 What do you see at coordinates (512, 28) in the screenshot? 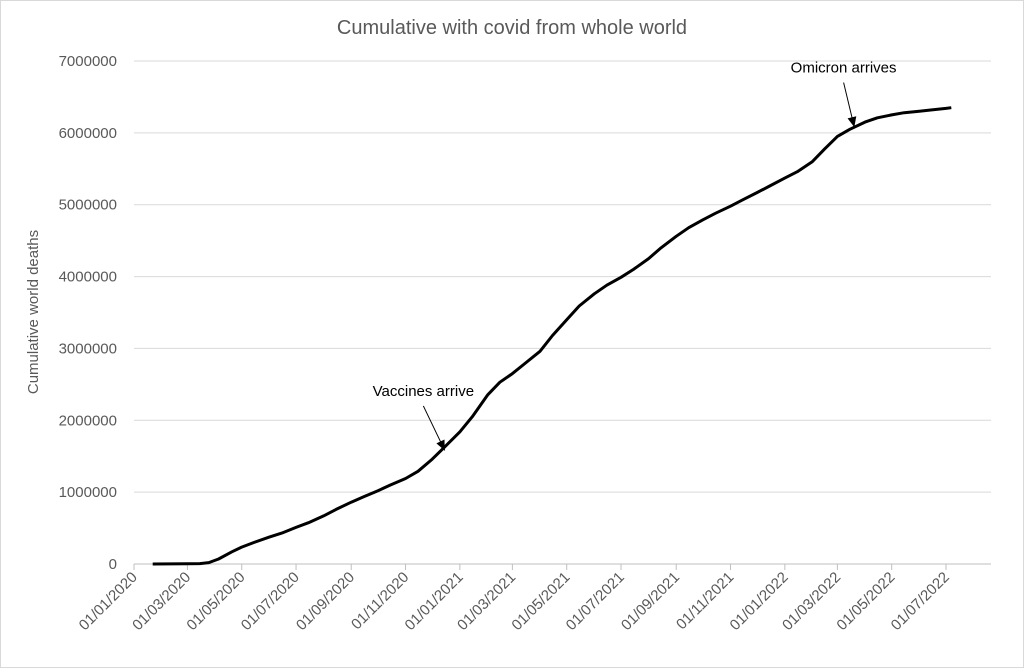
I see `chart-title: Cumulative with covid from whole world` at bounding box center [512, 28].